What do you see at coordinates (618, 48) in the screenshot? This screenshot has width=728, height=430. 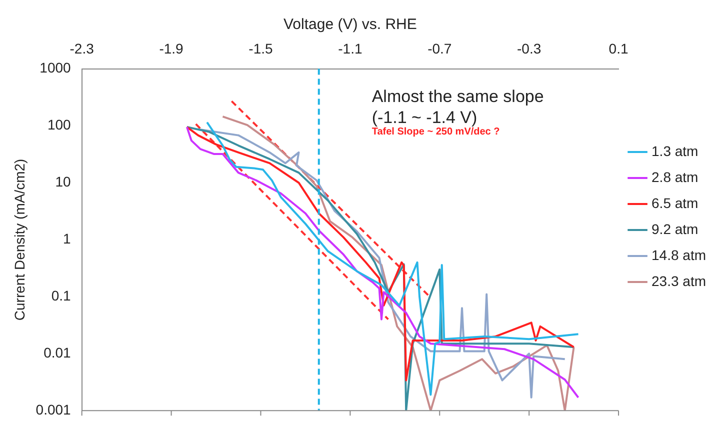 I see `x-tick-label: 0.1` at bounding box center [618, 48].